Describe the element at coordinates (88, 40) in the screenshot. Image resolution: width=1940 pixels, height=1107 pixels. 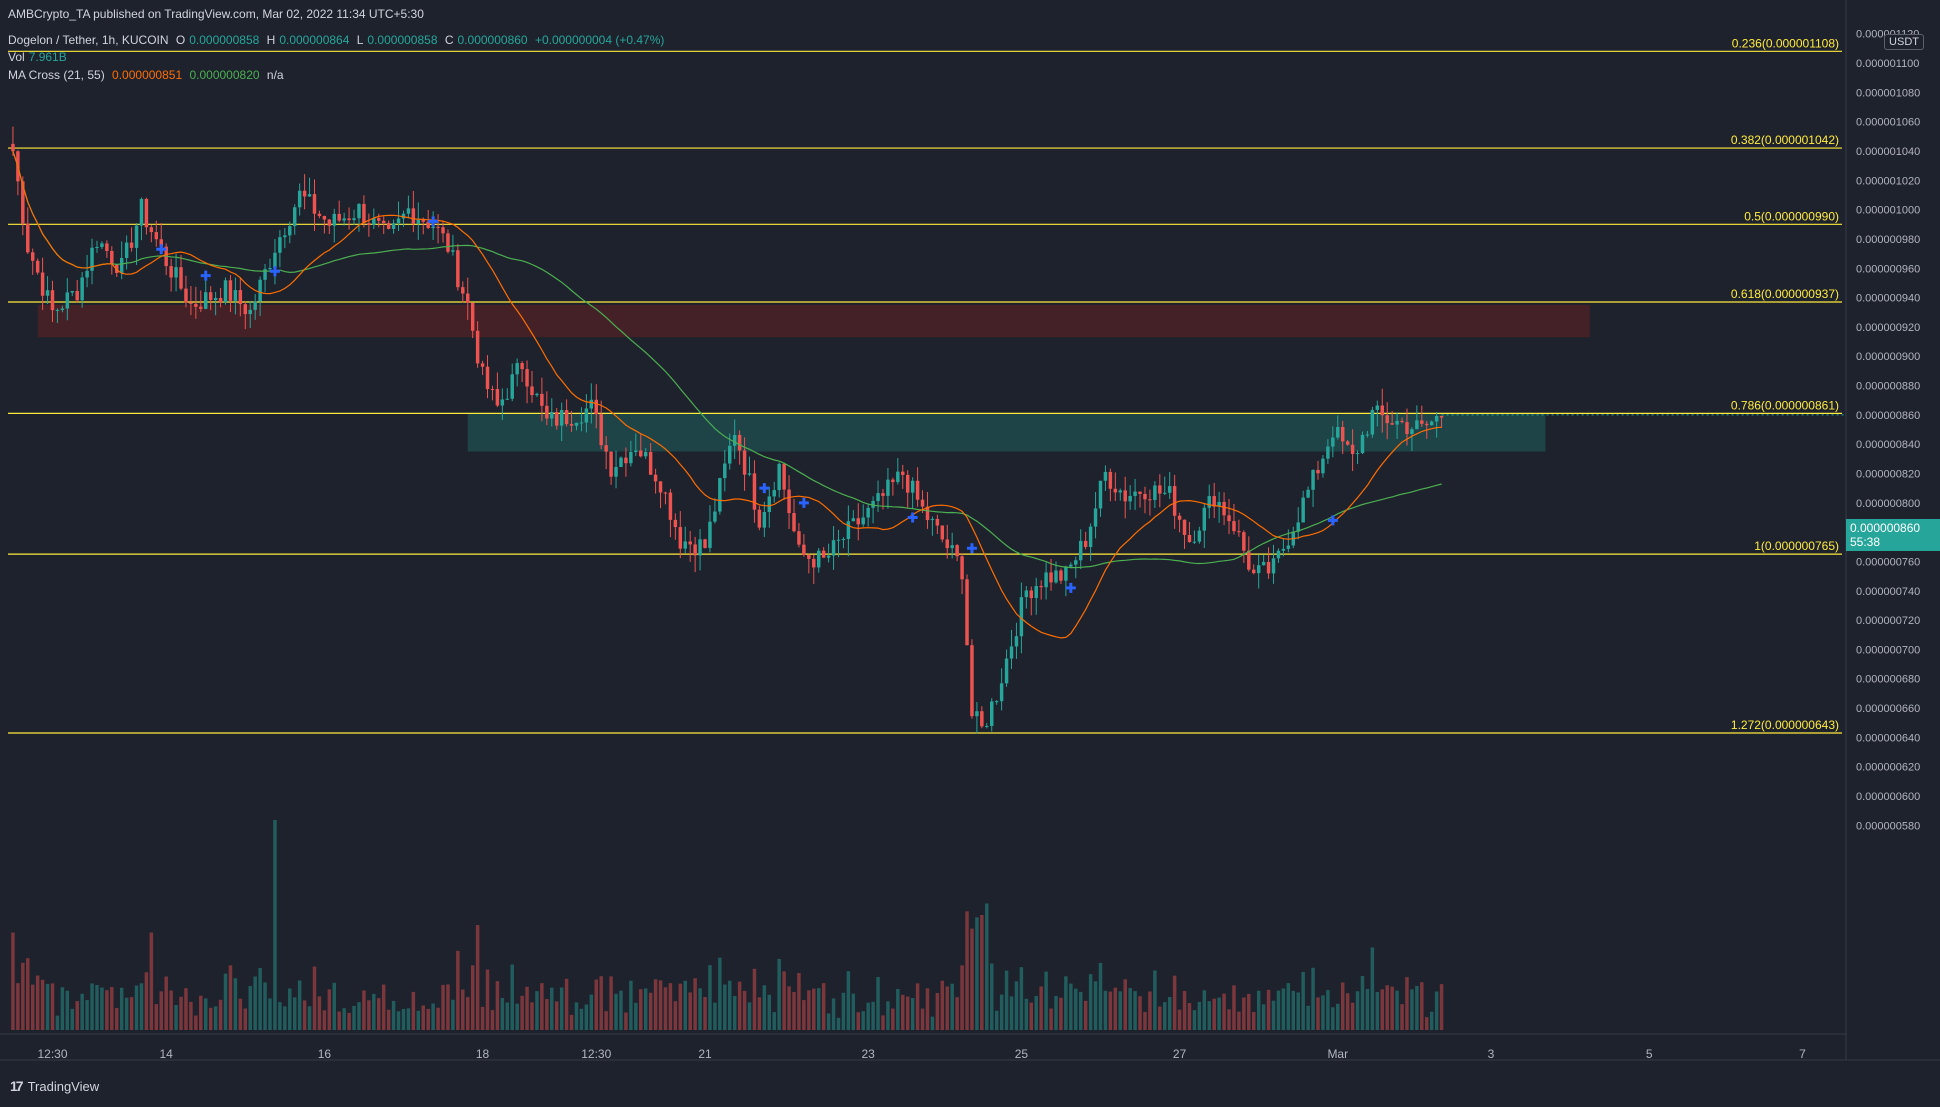
I see `symbol-label: Dogelon / Tether, 1h, KUCOIN` at that location.